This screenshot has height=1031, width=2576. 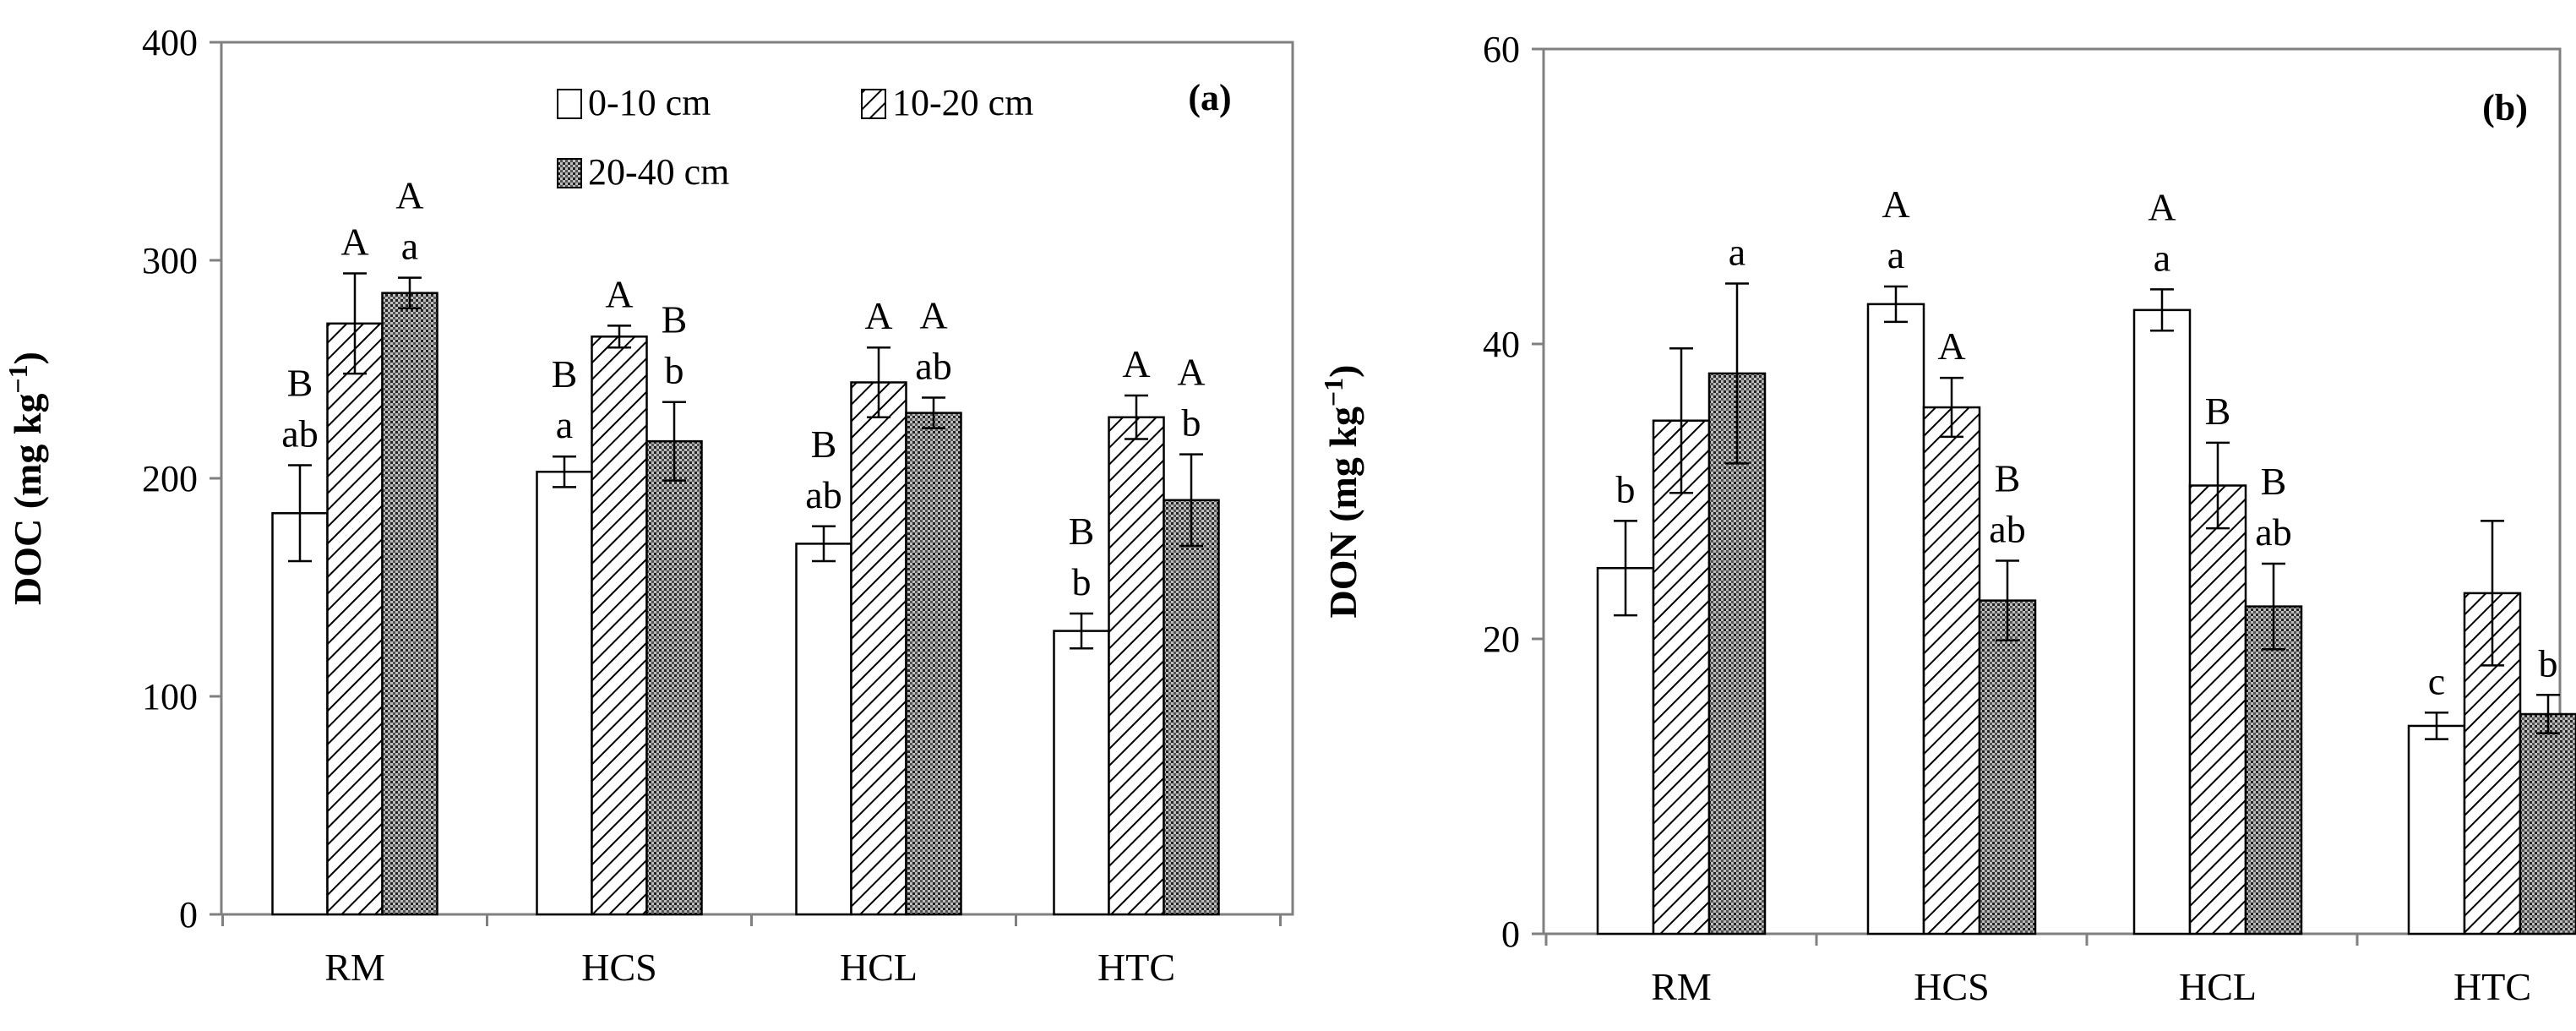 I want to click on legend-swatch-dense, so click(x=569, y=173).